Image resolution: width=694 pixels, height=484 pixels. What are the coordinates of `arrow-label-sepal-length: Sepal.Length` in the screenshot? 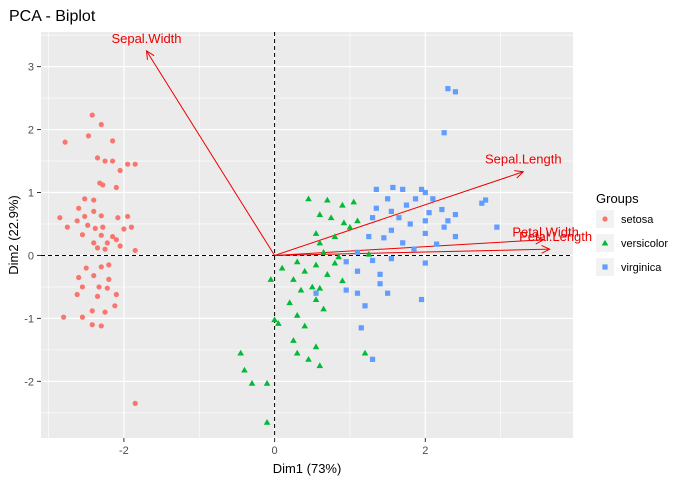 It's located at (523, 159).